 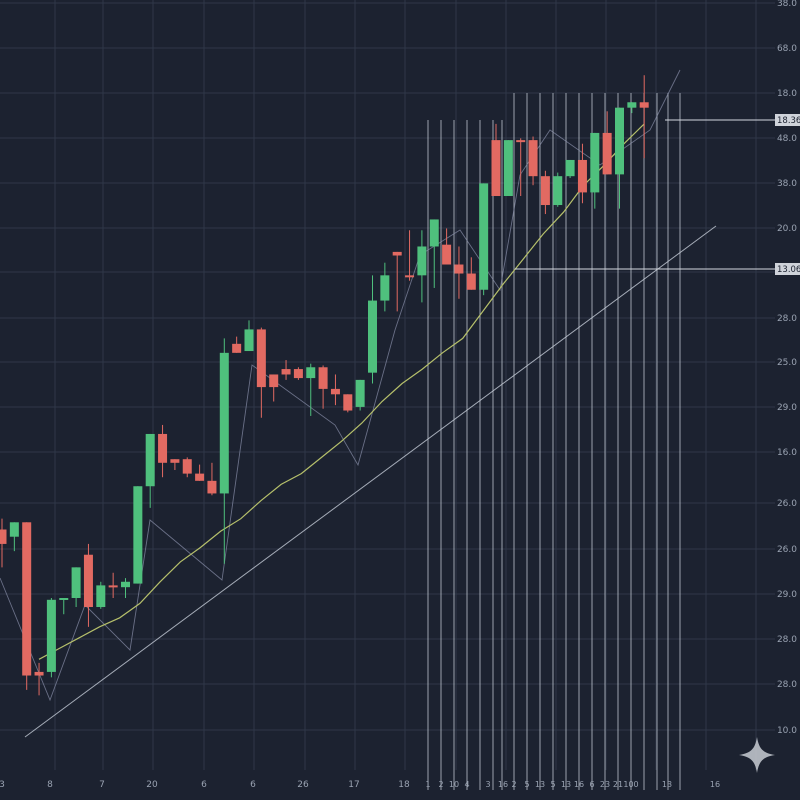 I want to click on y-tick-label: 18.0, so click(x=787, y=94).